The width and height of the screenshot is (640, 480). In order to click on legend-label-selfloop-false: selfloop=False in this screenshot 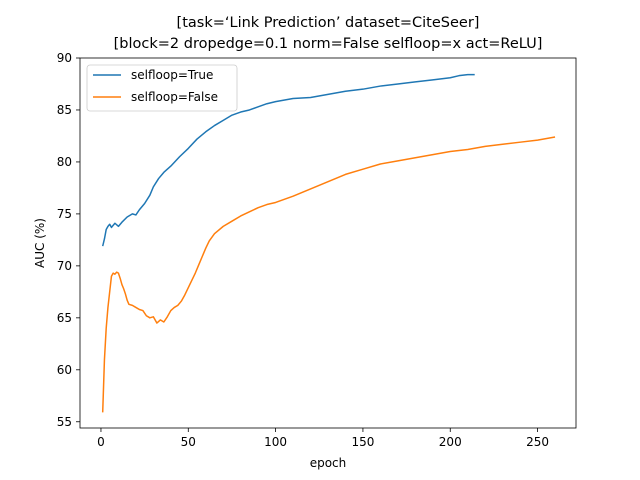, I will do `click(174, 97)`.